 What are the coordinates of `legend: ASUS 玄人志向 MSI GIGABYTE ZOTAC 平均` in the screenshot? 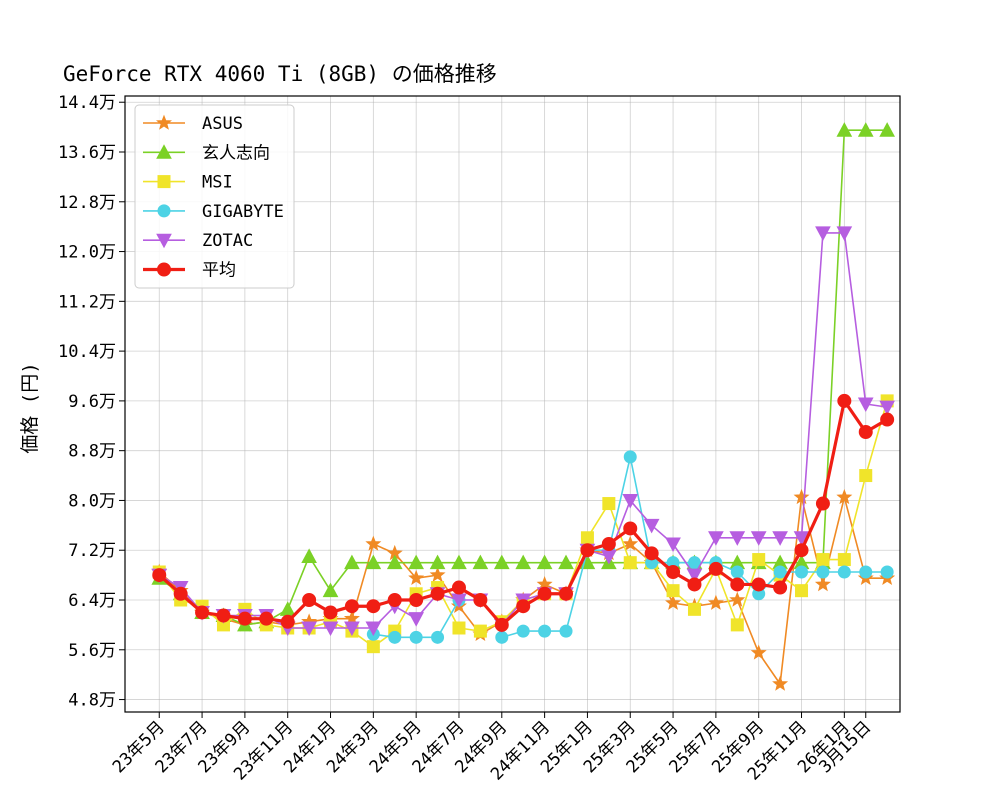 It's located at (214, 196).